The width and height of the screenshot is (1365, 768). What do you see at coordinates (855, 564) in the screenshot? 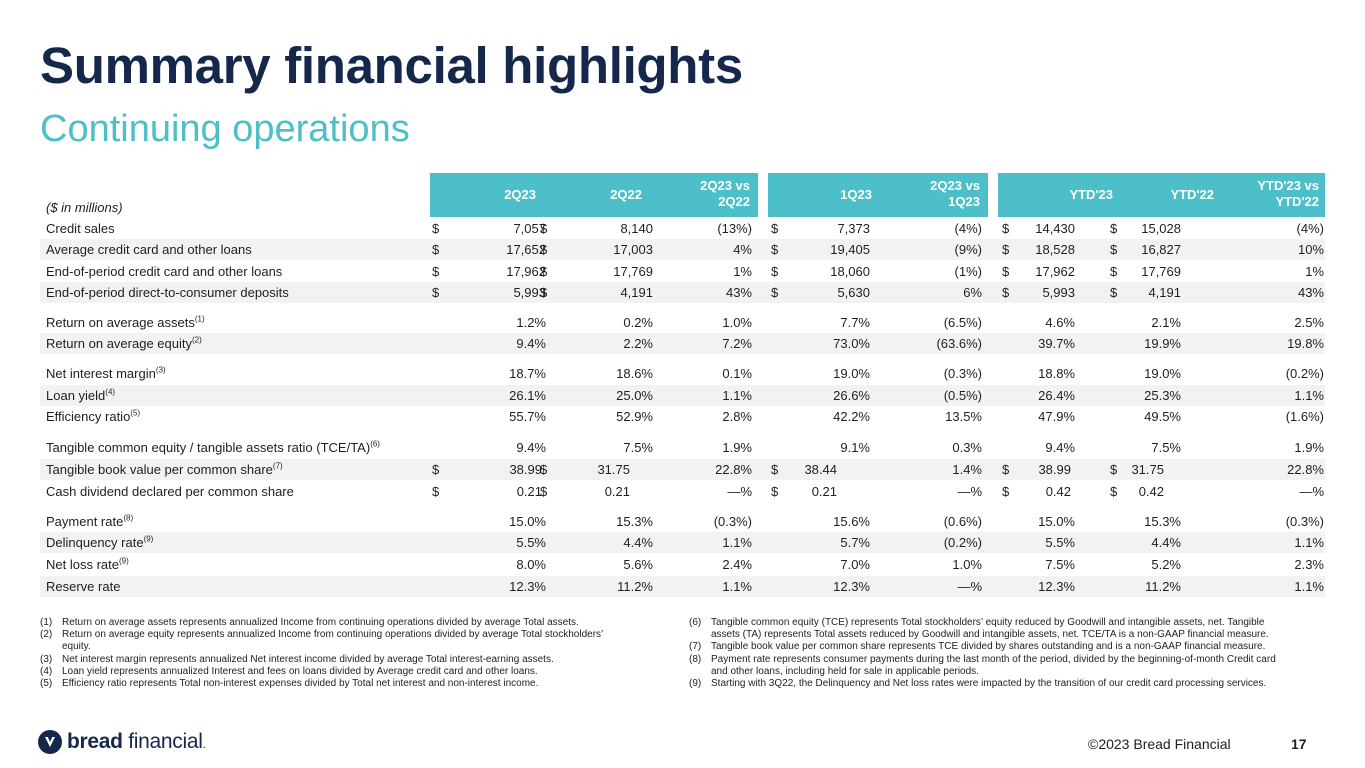
I see `cell-value: 7.0%` at bounding box center [855, 564].